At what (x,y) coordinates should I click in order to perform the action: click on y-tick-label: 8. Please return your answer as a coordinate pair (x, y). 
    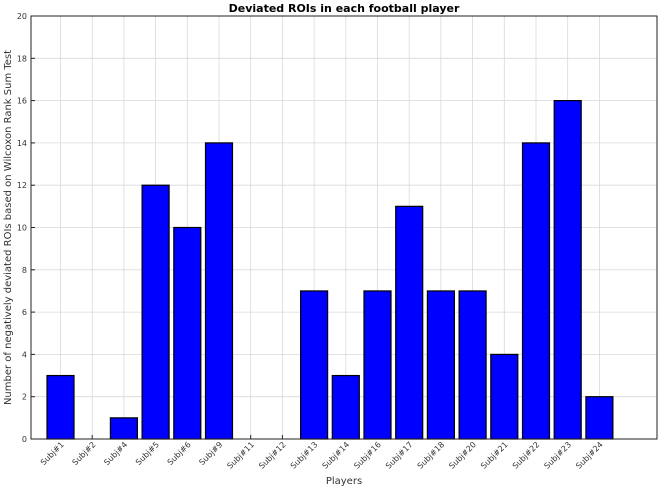
    Looking at the image, I should click on (24, 270).